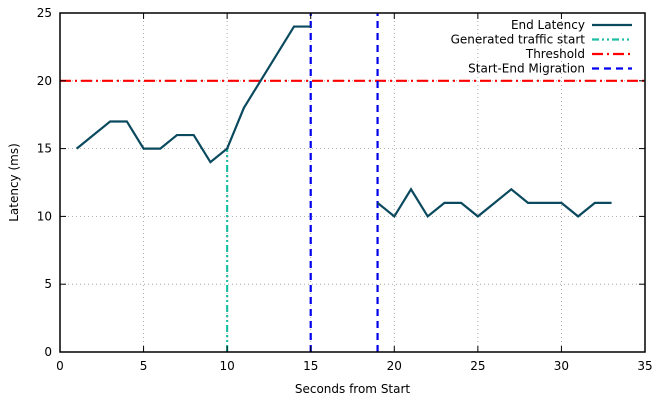 The image size is (654, 401). What do you see at coordinates (14, 182) in the screenshot?
I see `y-axis-label: Latency (ms)` at bounding box center [14, 182].